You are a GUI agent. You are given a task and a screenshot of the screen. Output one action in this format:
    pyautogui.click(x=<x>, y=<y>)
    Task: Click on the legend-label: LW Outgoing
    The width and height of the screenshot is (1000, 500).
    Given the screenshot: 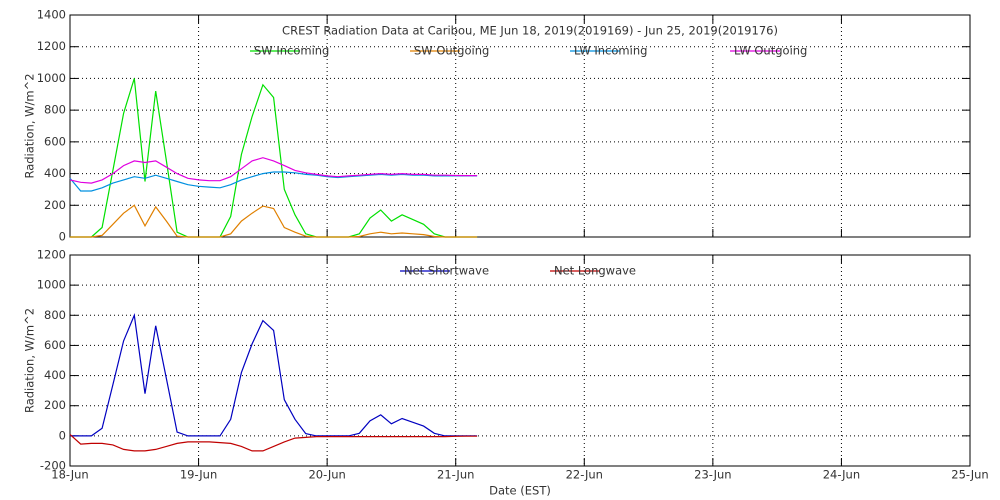 What is the action you would take?
    pyautogui.click(x=770, y=51)
    